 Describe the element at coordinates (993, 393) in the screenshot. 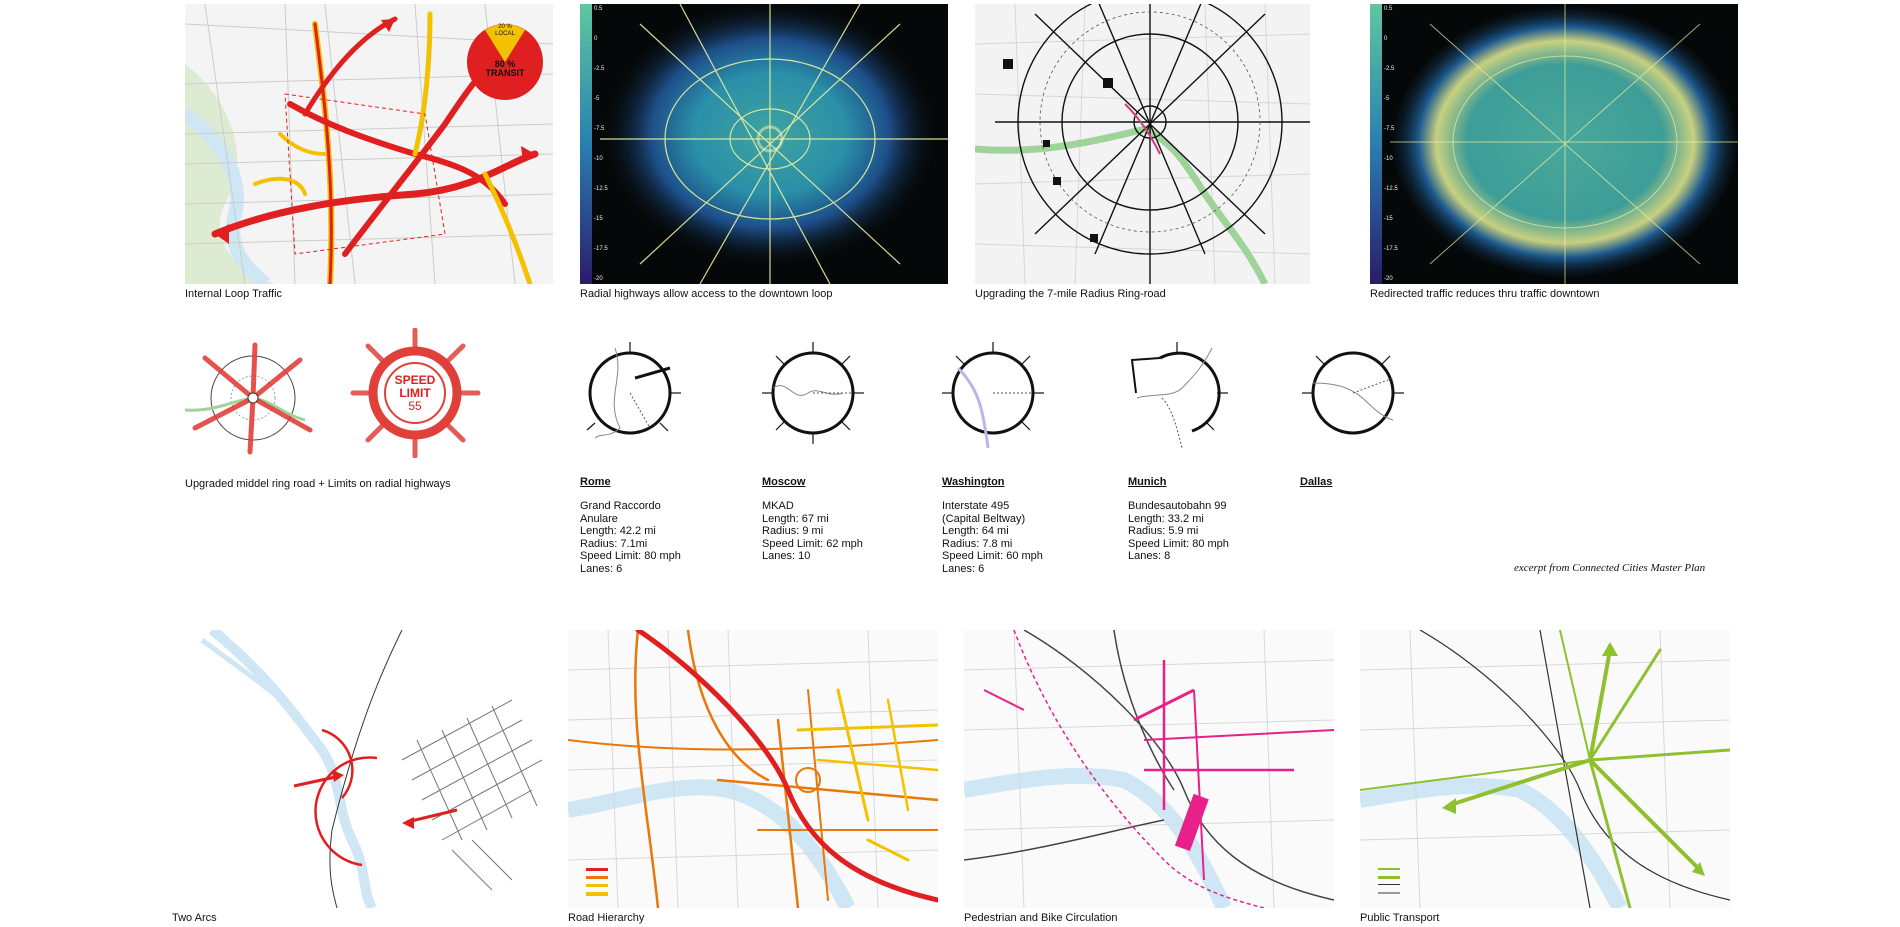

I see `ring-diagram-washington` at that location.